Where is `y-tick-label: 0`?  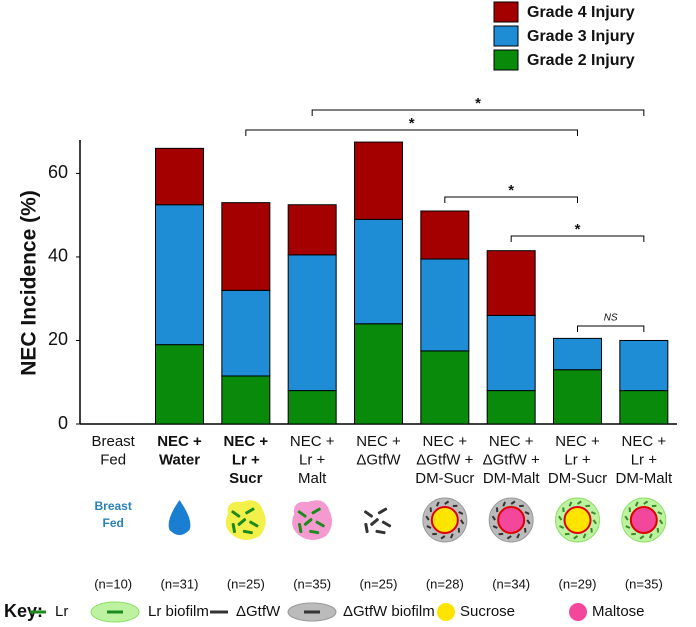
y-tick-label: 0 is located at coordinates (63, 423).